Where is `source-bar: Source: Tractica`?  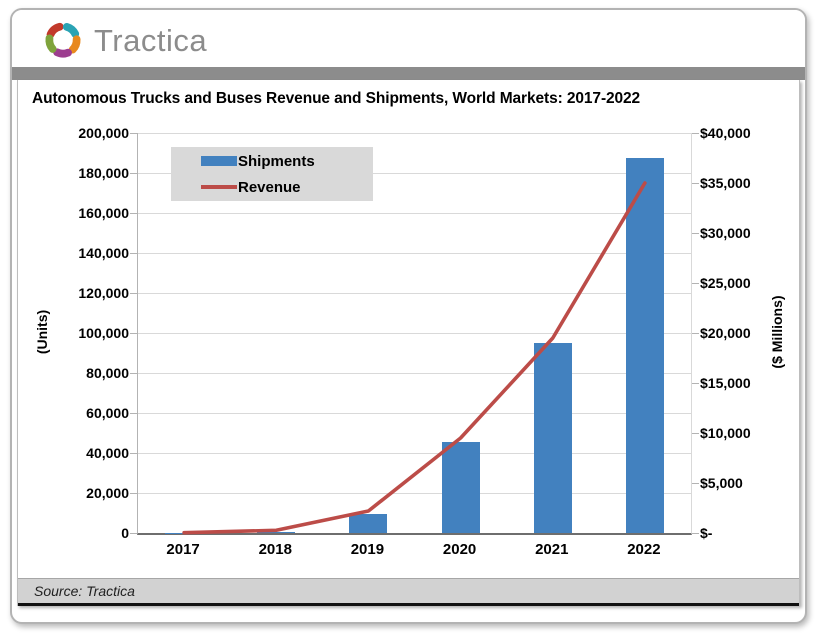
source-bar: Source: Tractica is located at coordinates (408, 592).